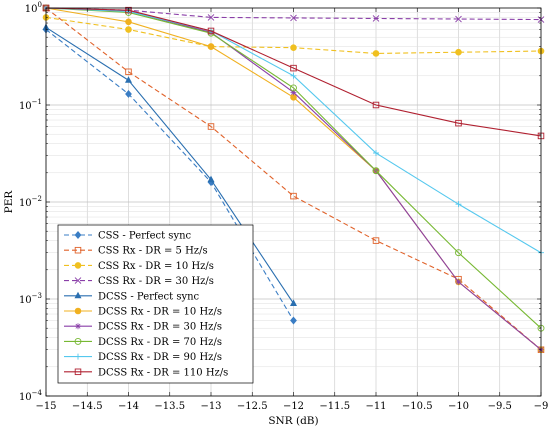  Describe the element at coordinates (156, 281) in the screenshot. I see `legend-label: CSS Rx - DR = 30 Hz/s` at that location.